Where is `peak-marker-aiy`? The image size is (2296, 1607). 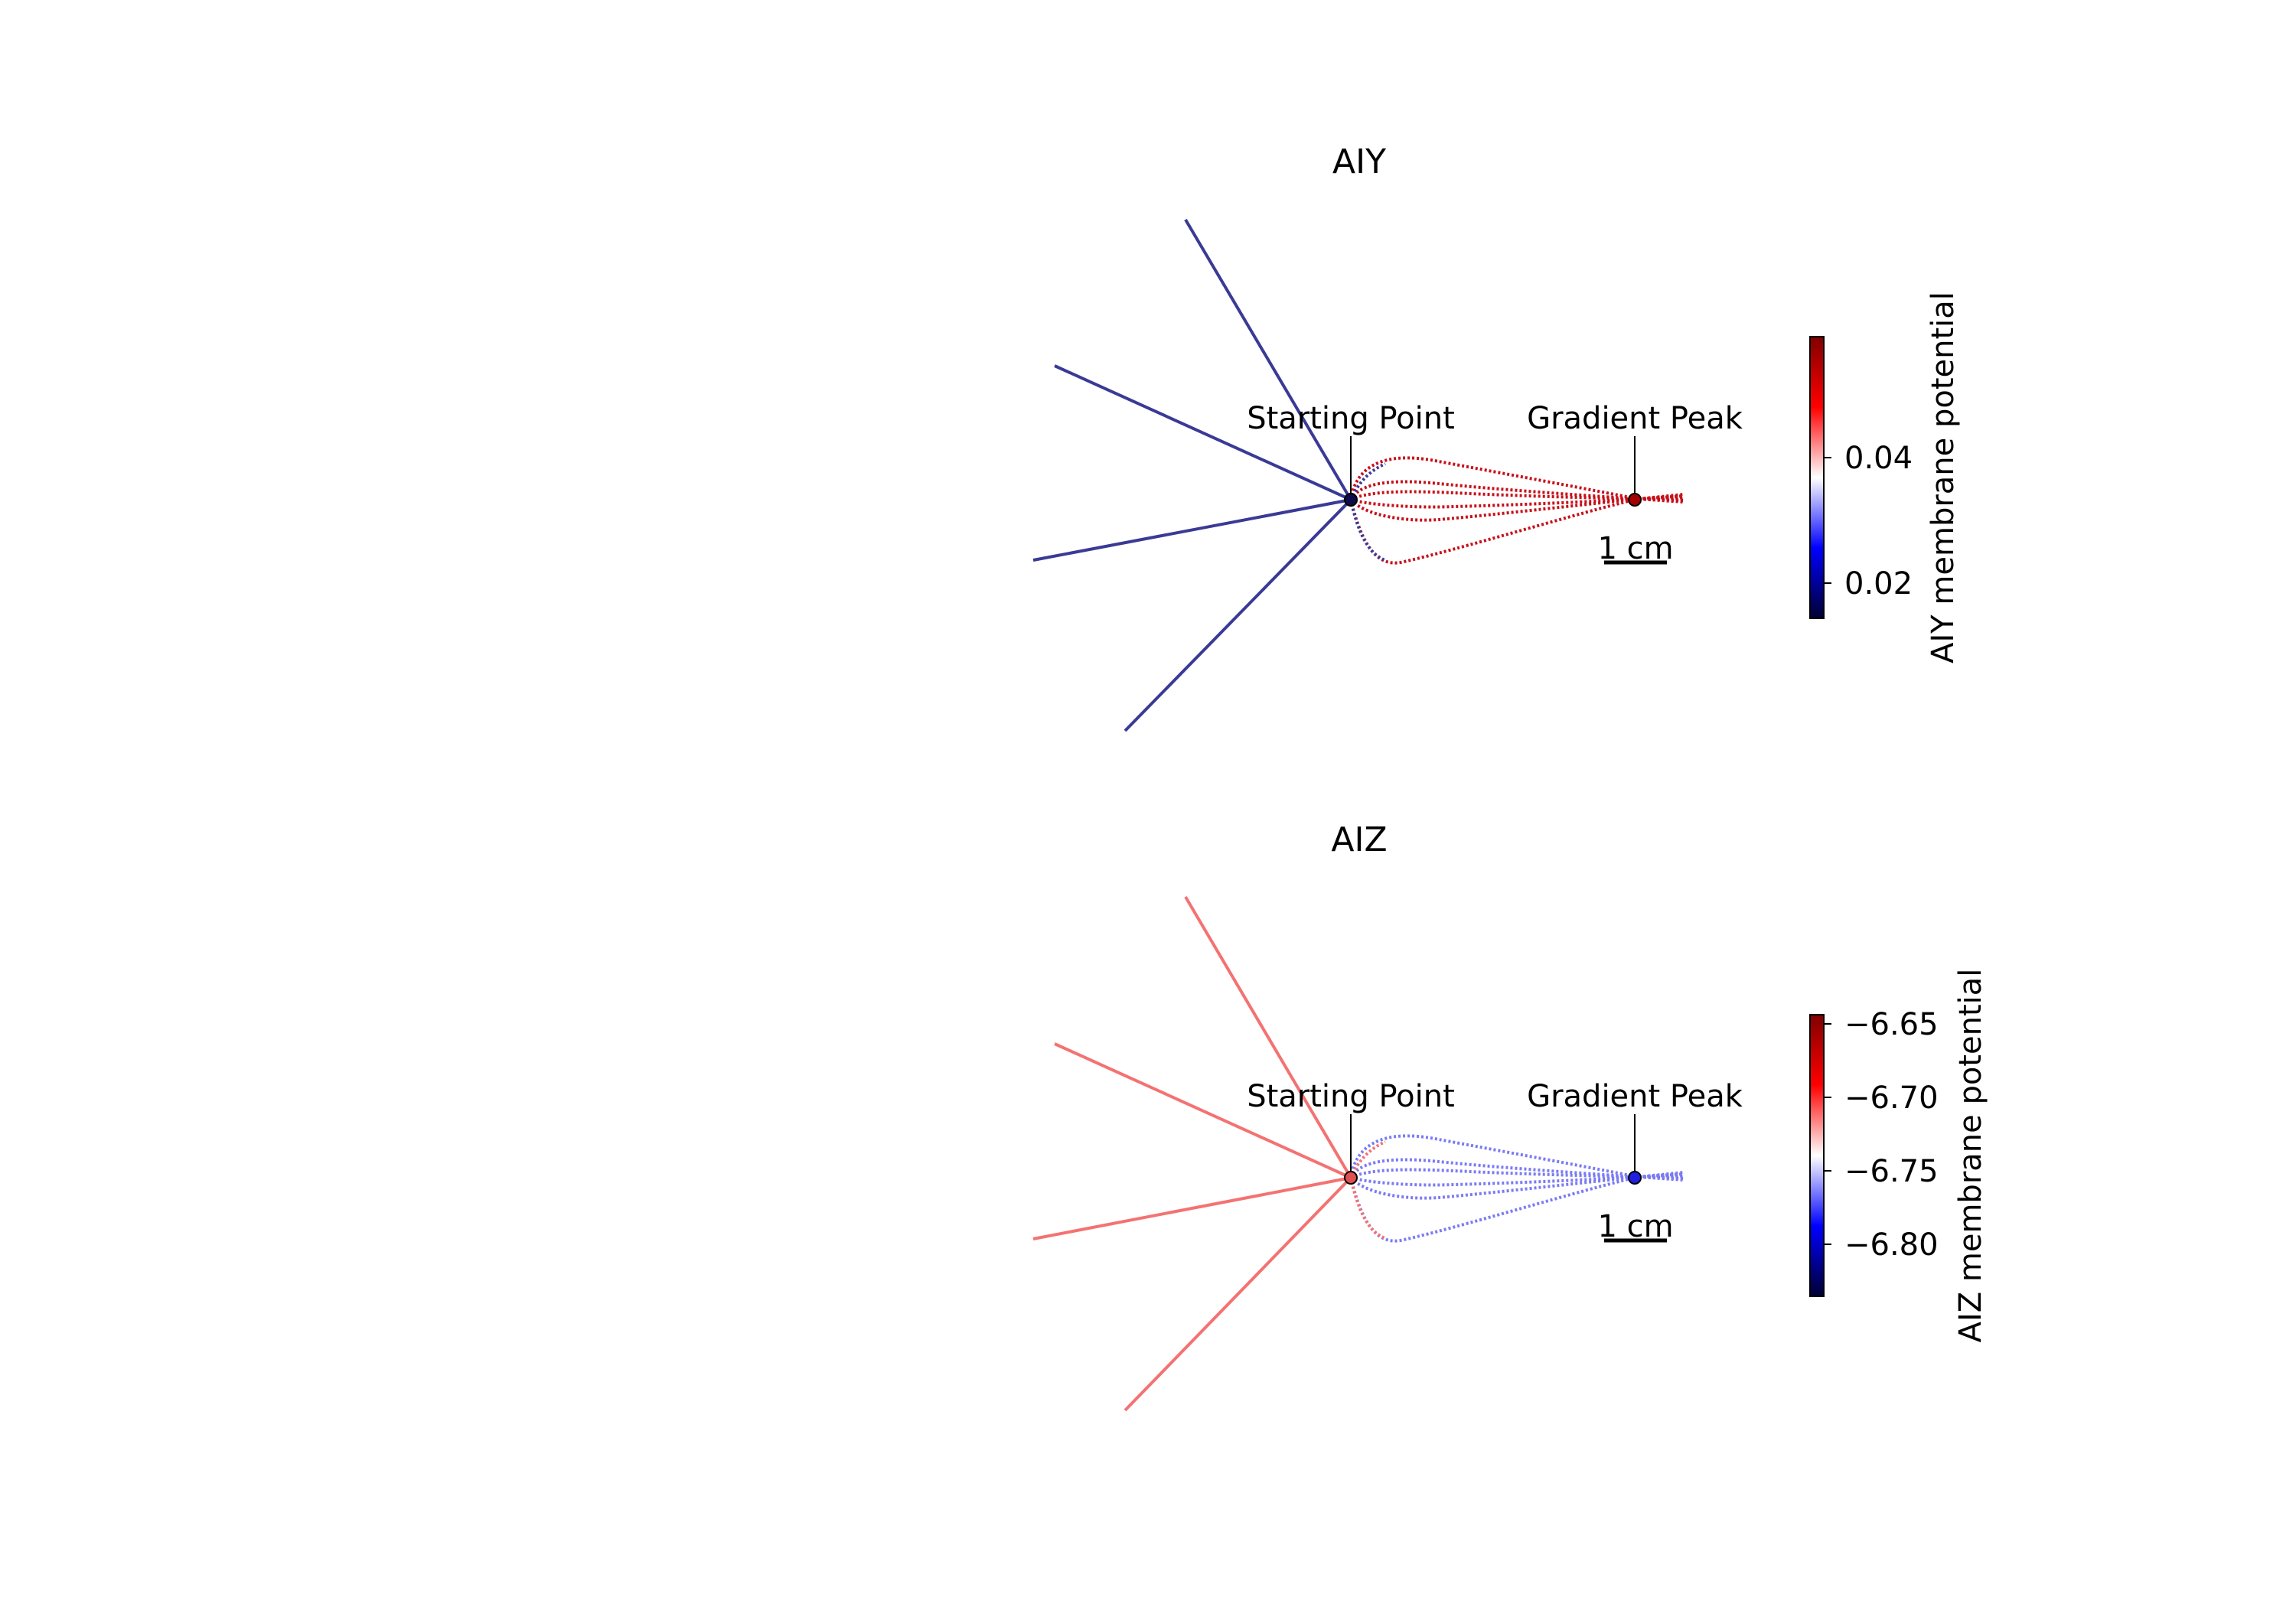 peak-marker-aiy is located at coordinates (1635, 500).